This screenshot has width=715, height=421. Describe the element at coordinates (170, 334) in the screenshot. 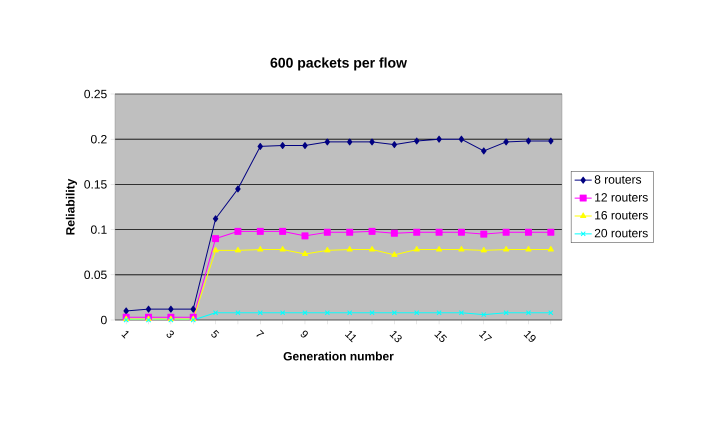

I see `x-tick-label: 3` at that location.